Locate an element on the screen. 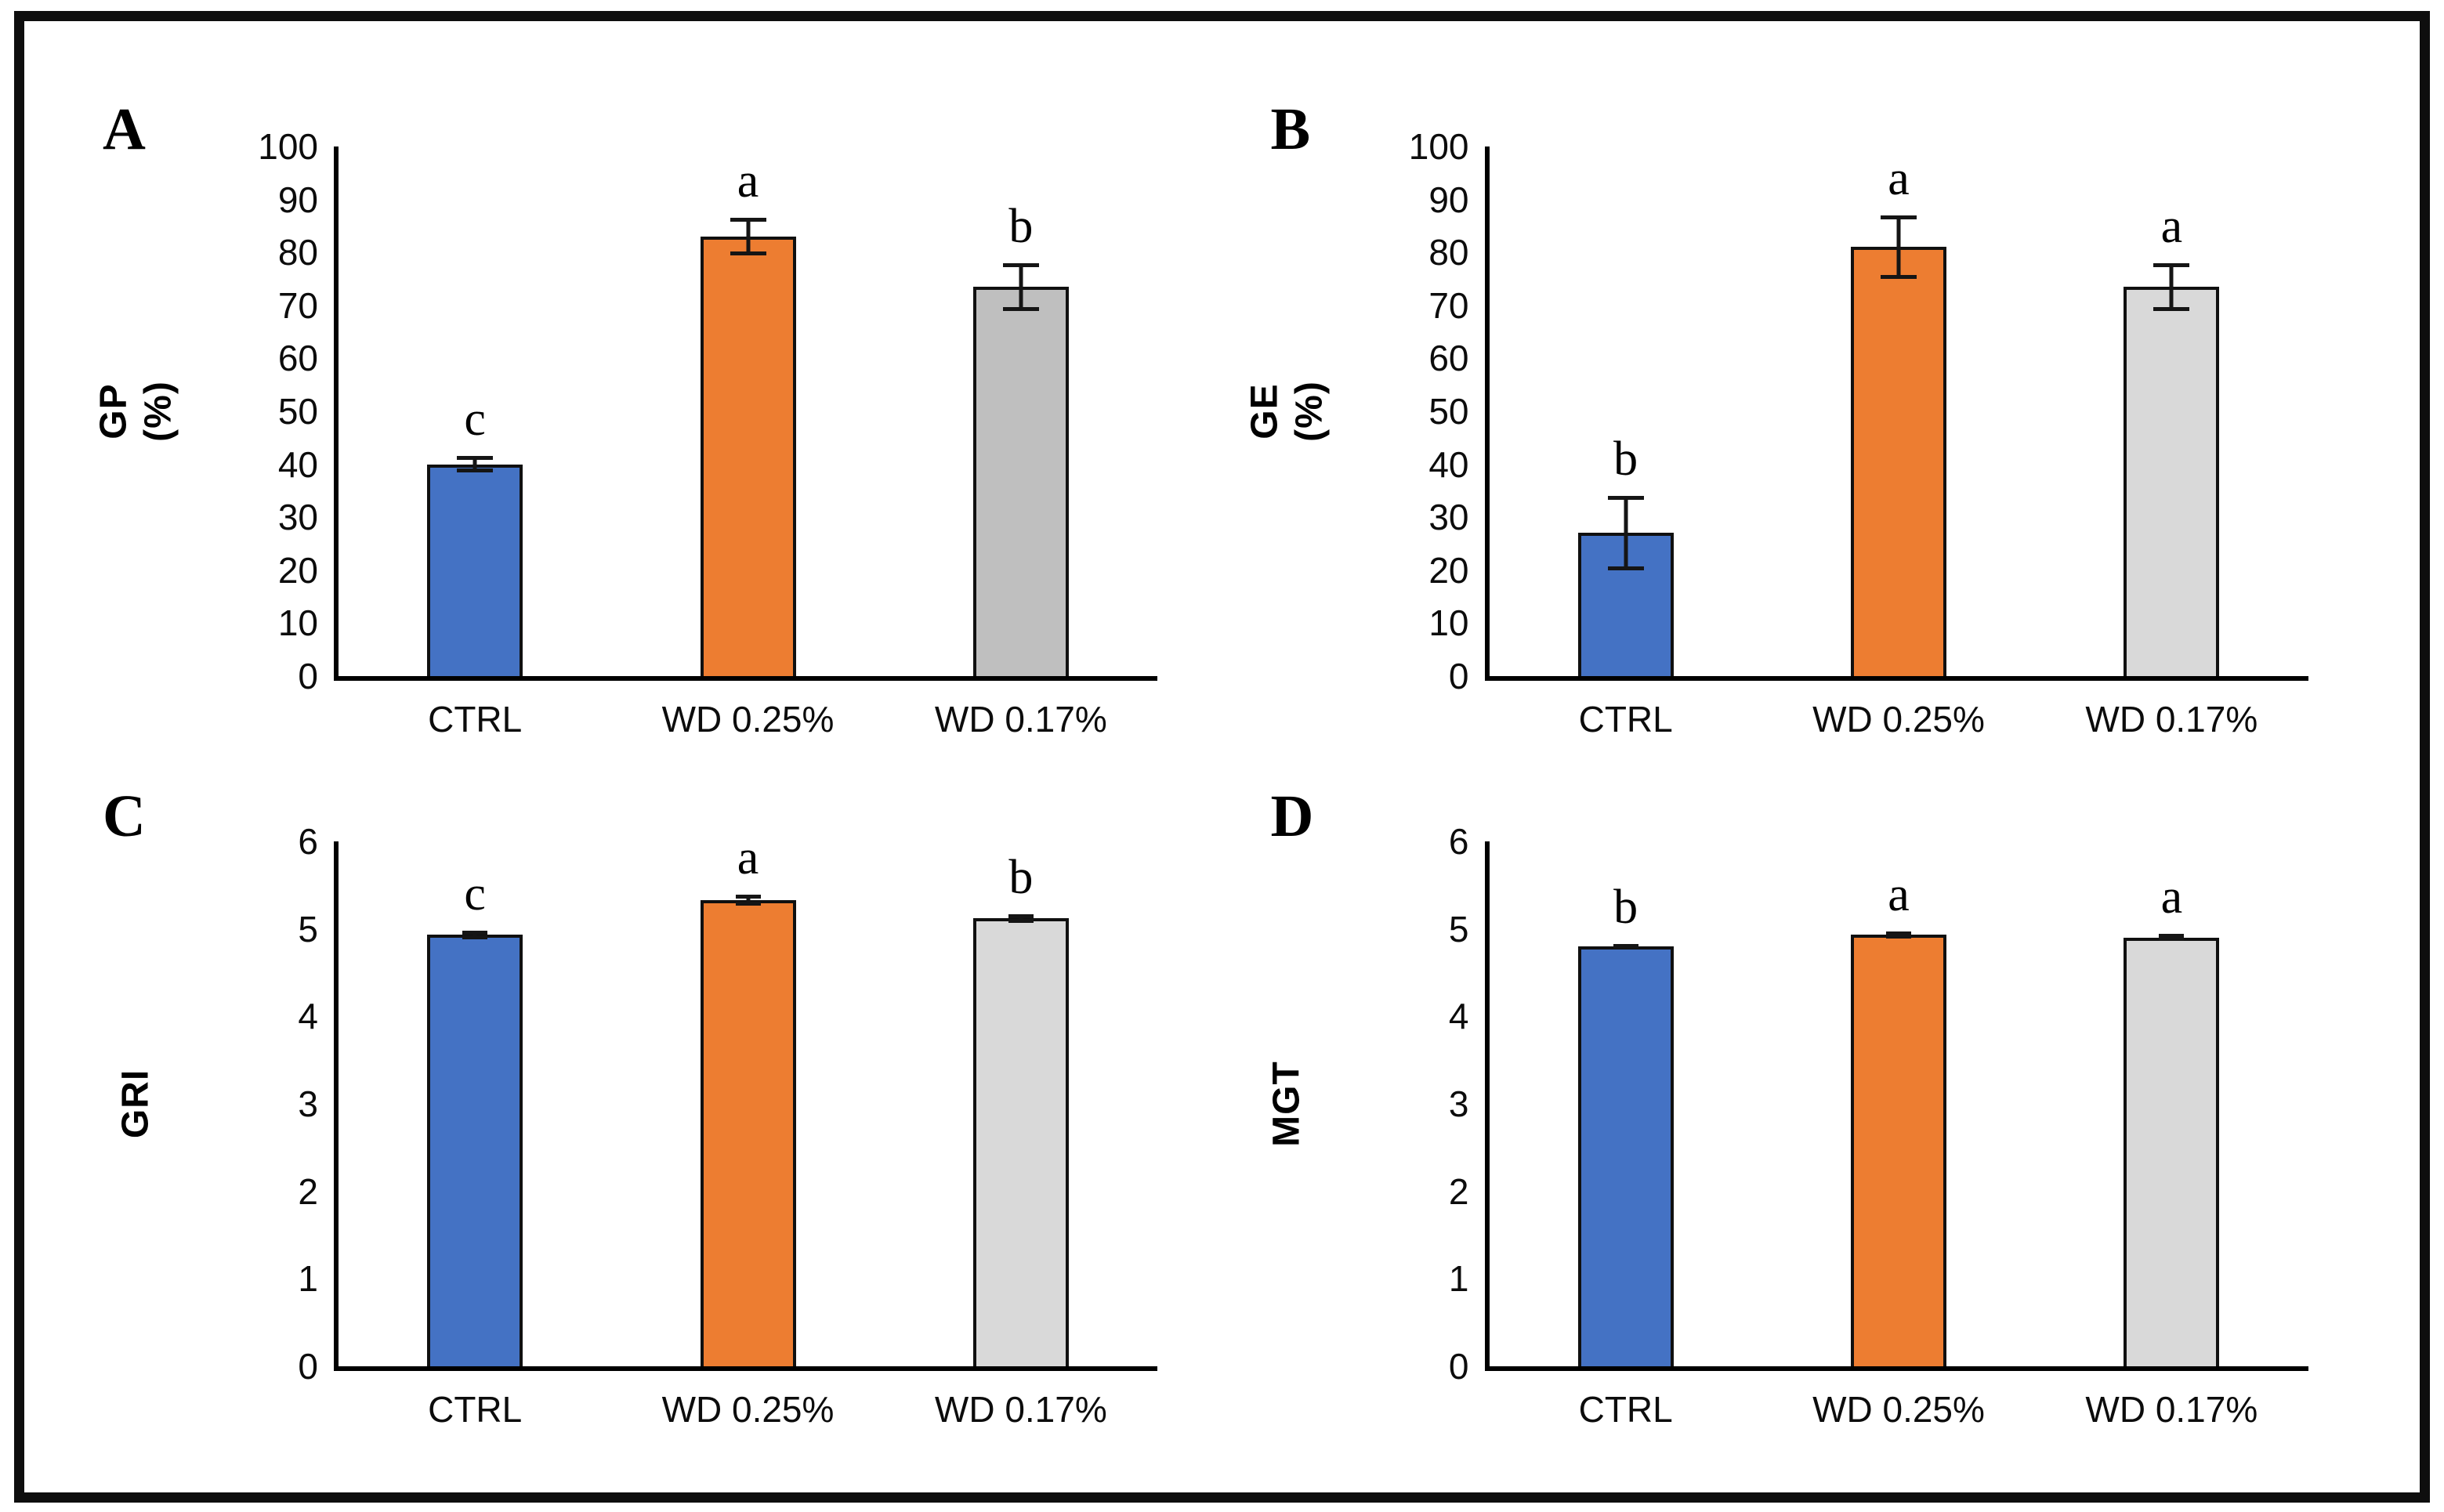  y-axis-title: GRI is located at coordinates (135, 1104).